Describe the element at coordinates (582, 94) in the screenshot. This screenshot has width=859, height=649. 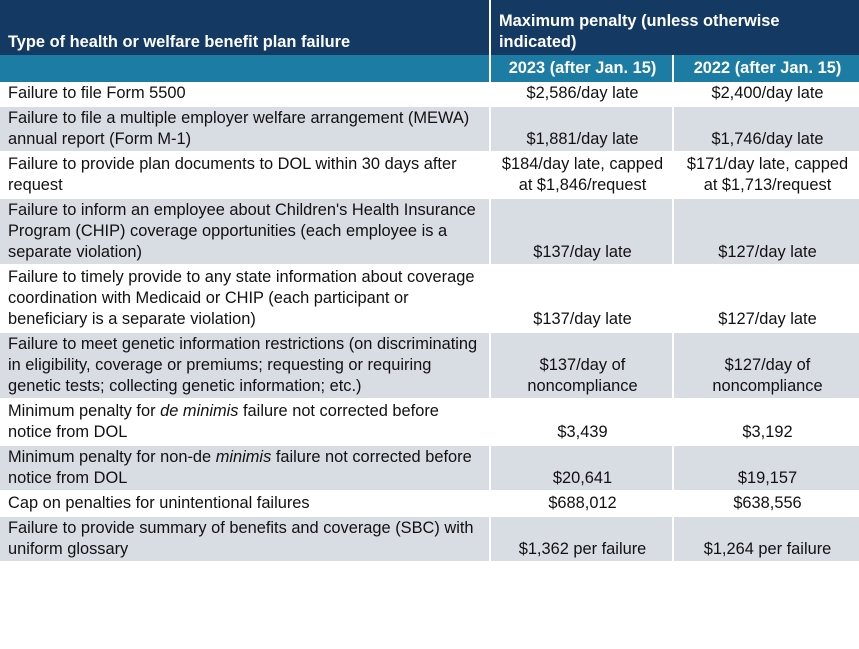
I see `penalty-cell: $2,586/day late` at that location.